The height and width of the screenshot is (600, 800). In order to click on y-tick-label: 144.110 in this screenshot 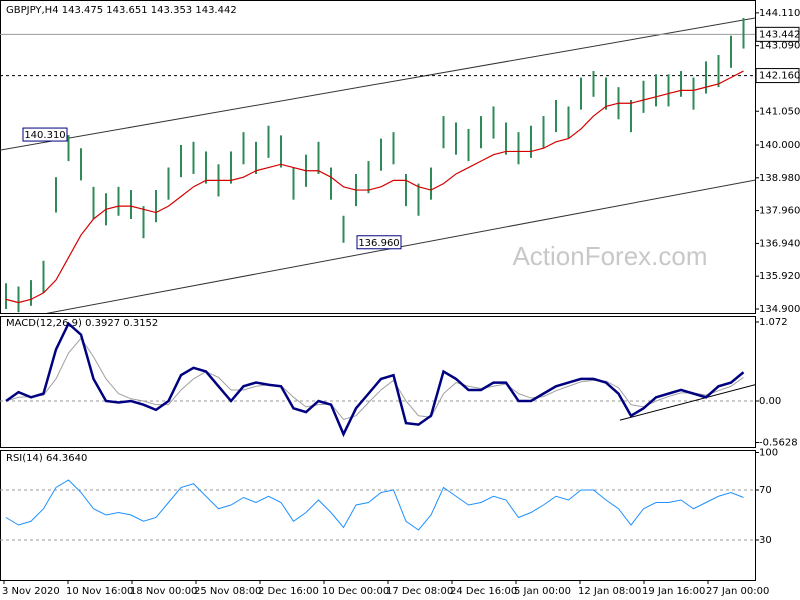, I will do `click(779, 13)`.